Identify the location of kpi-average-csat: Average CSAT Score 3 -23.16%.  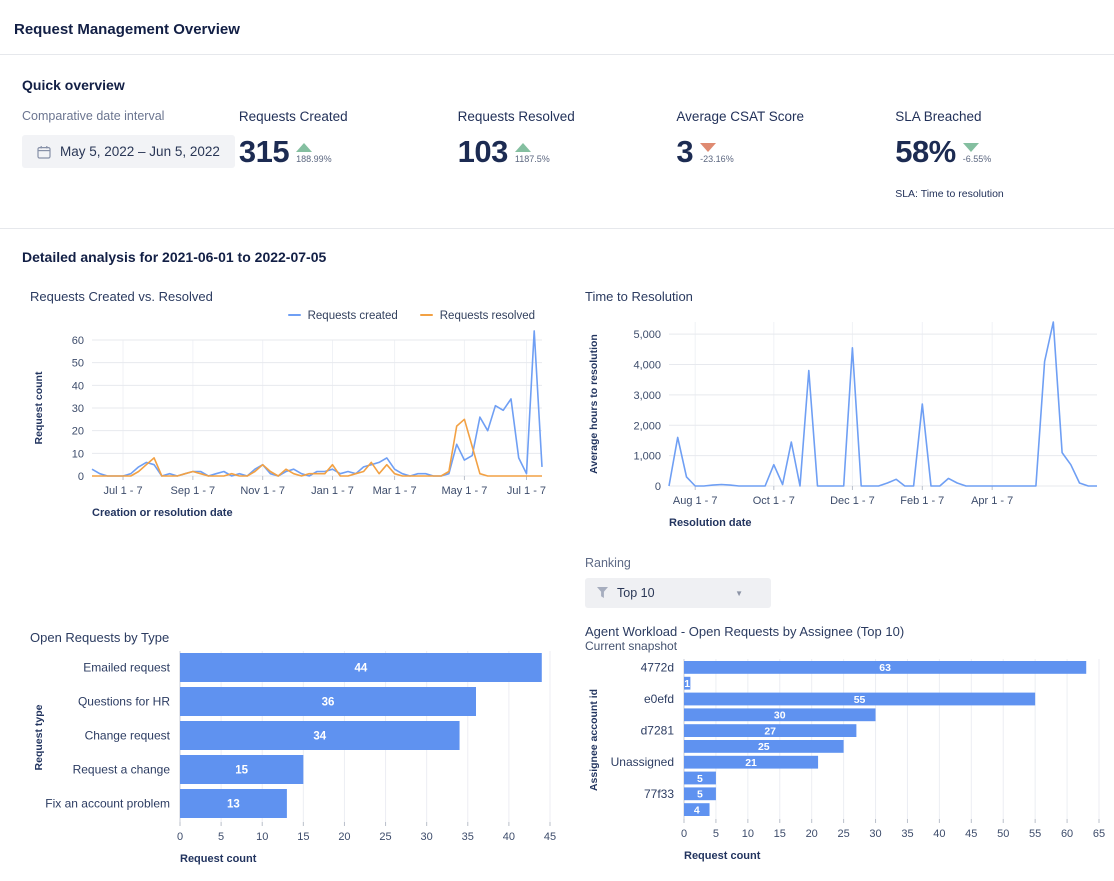
(785, 154).